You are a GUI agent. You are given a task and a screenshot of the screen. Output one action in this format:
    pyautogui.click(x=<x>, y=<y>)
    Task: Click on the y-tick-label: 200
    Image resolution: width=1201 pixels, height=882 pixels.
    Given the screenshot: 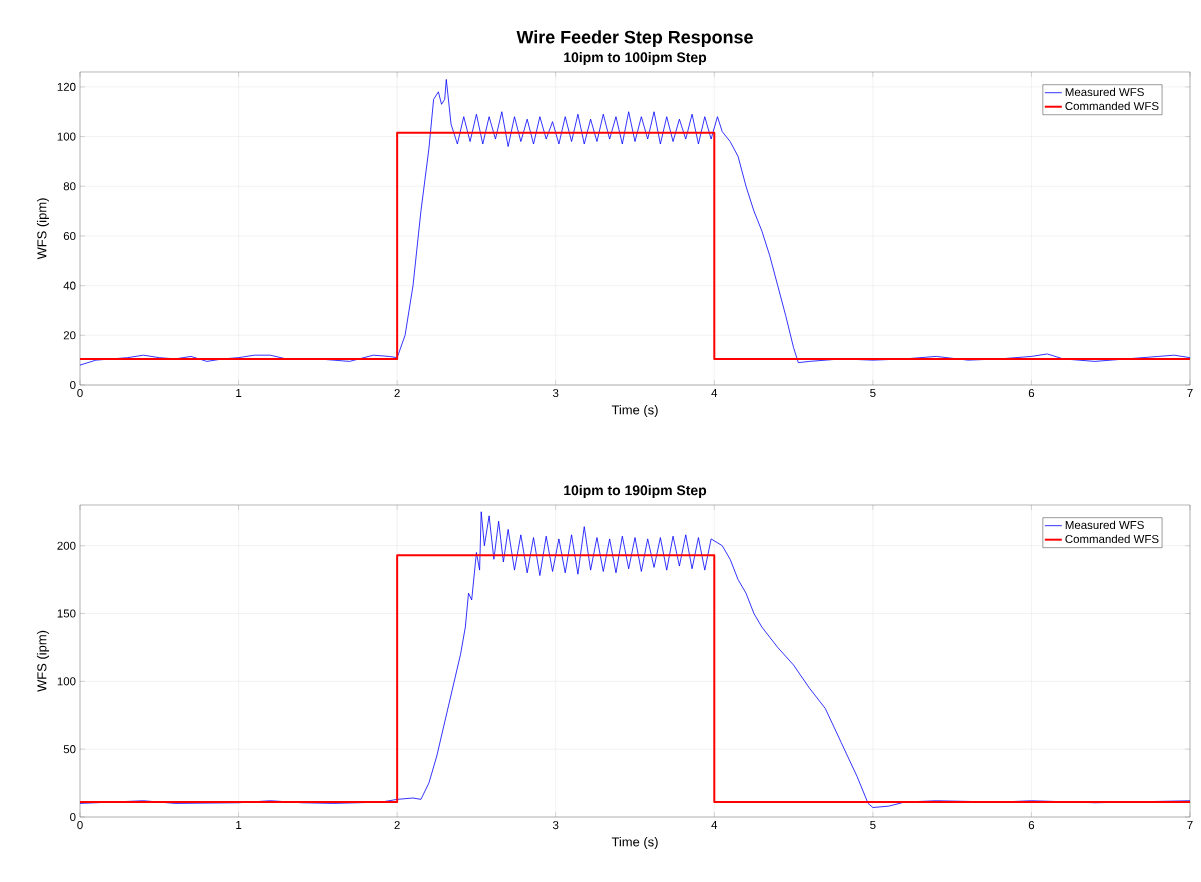 What is the action you would take?
    pyautogui.click(x=66, y=545)
    